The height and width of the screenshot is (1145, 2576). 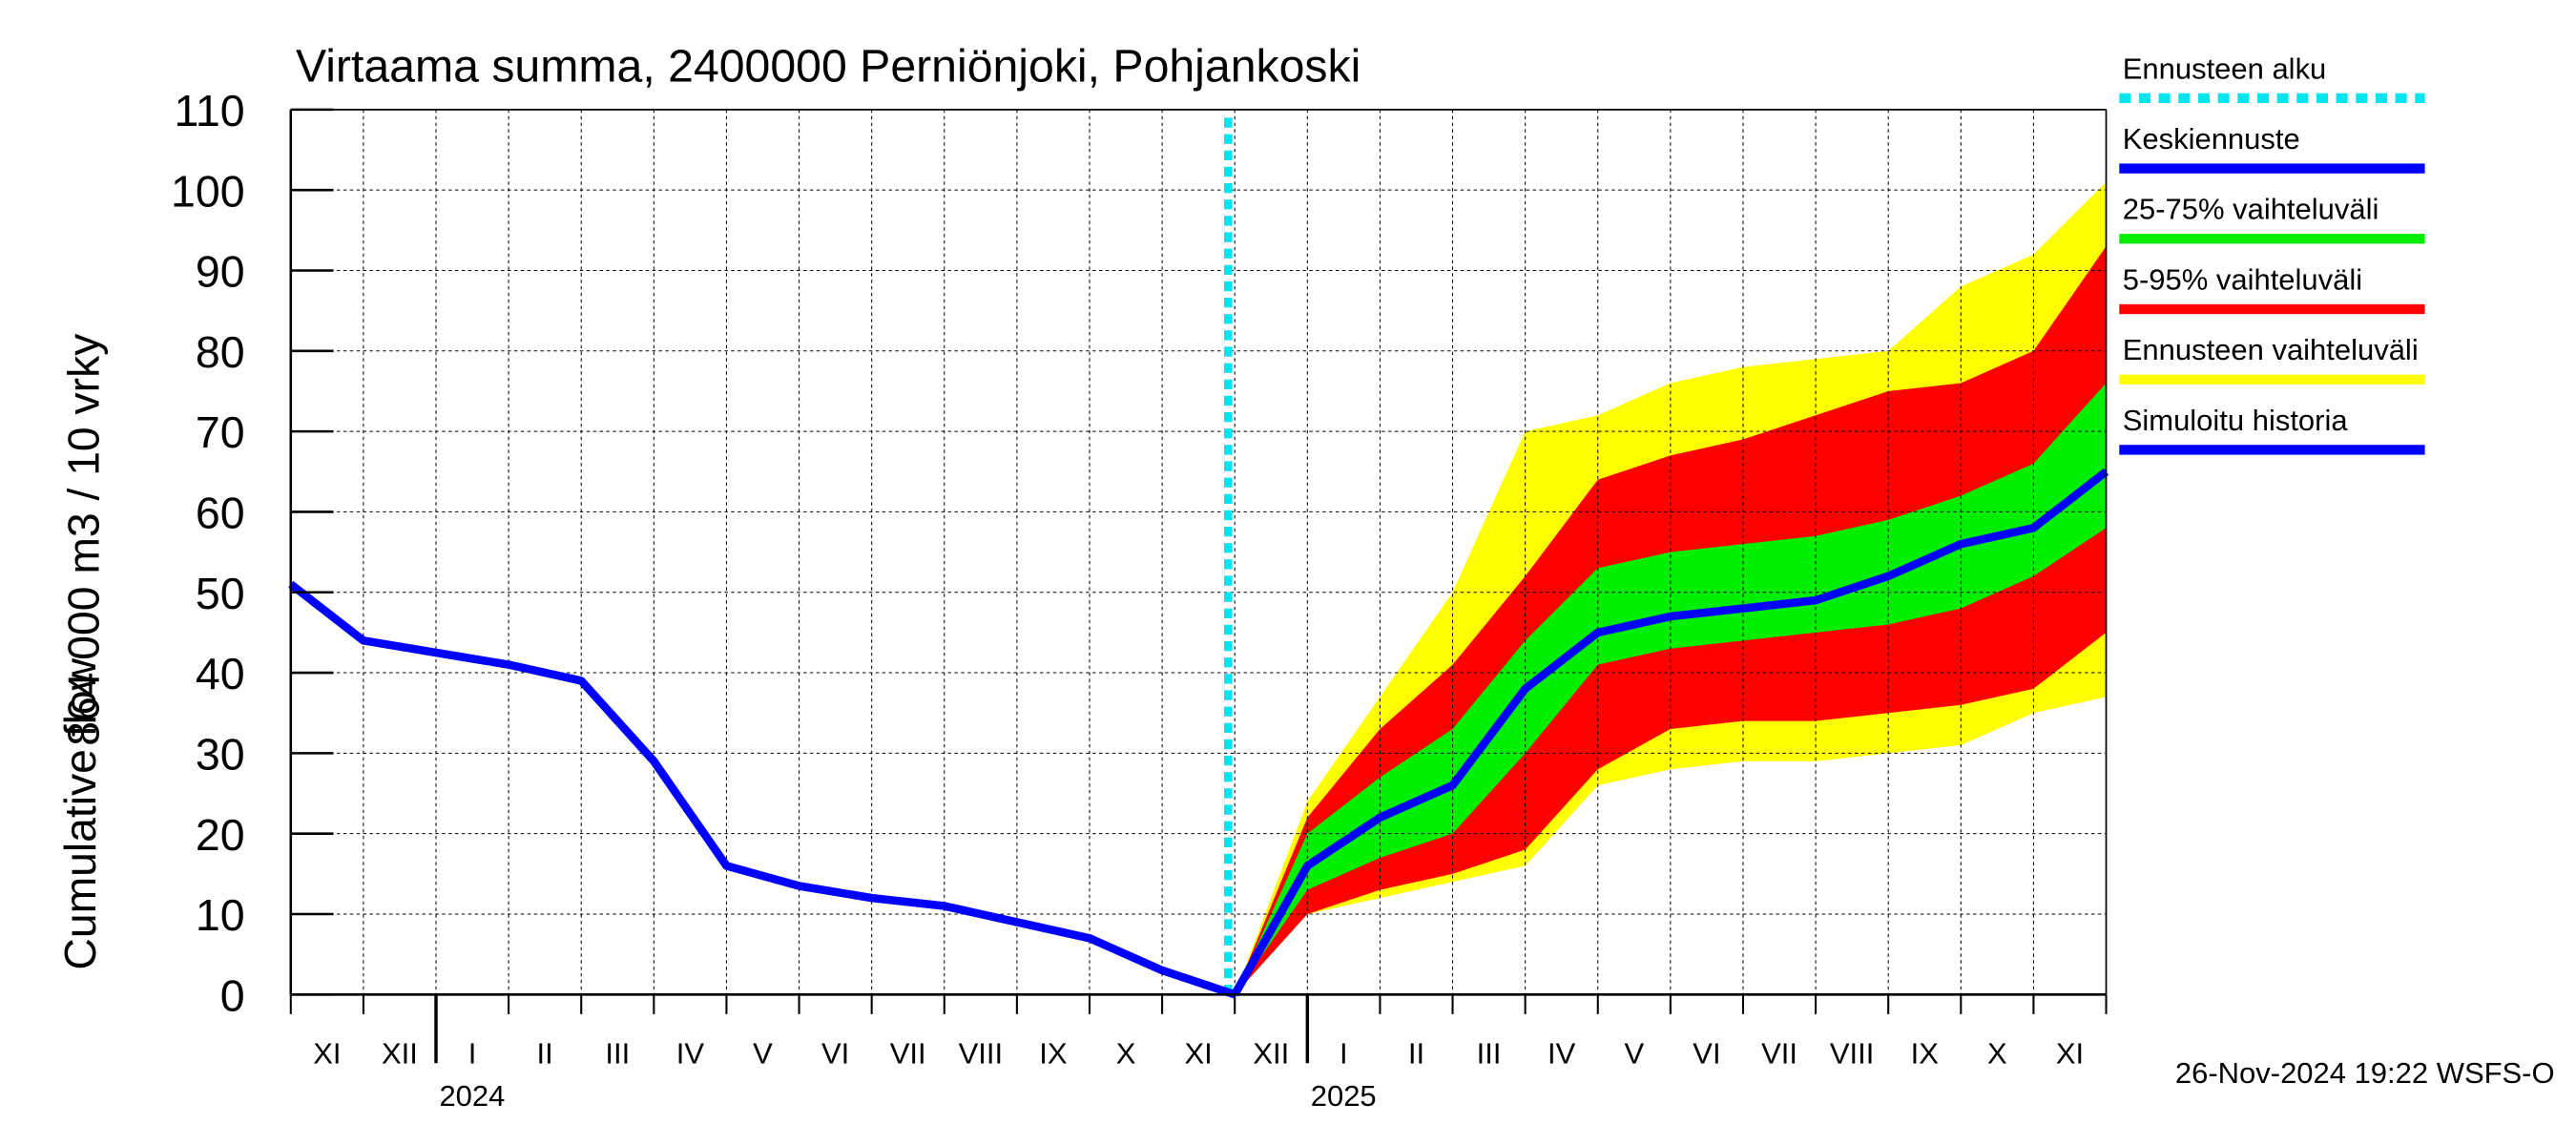 I want to click on y-tick-label: 20, so click(x=220, y=835).